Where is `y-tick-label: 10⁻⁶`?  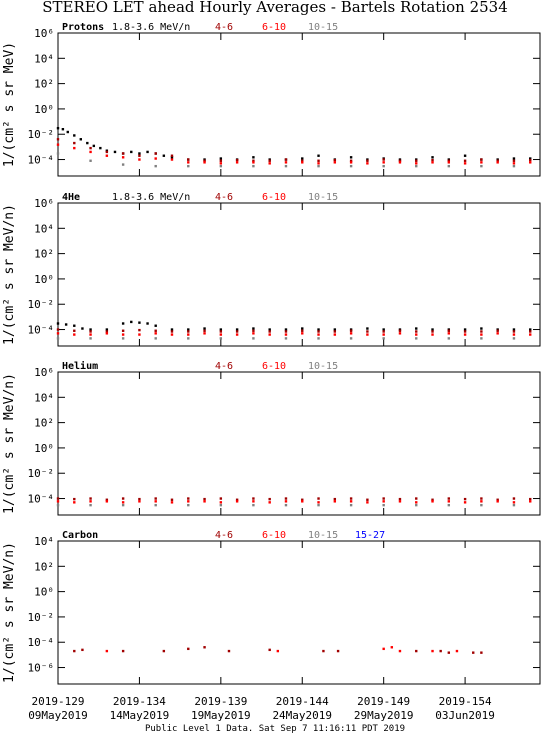
y-tick-label: 10⁻⁶ is located at coordinates (41, 668).